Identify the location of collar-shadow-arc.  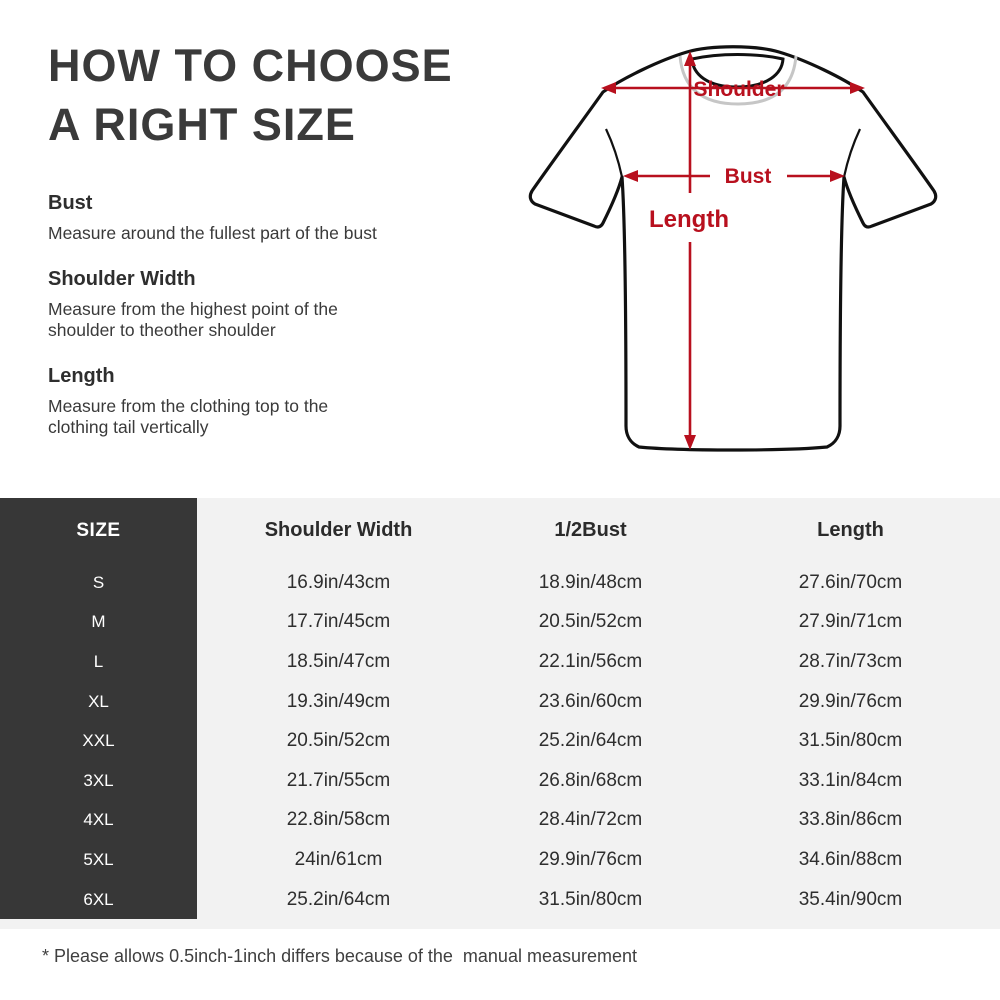
(738, 80).